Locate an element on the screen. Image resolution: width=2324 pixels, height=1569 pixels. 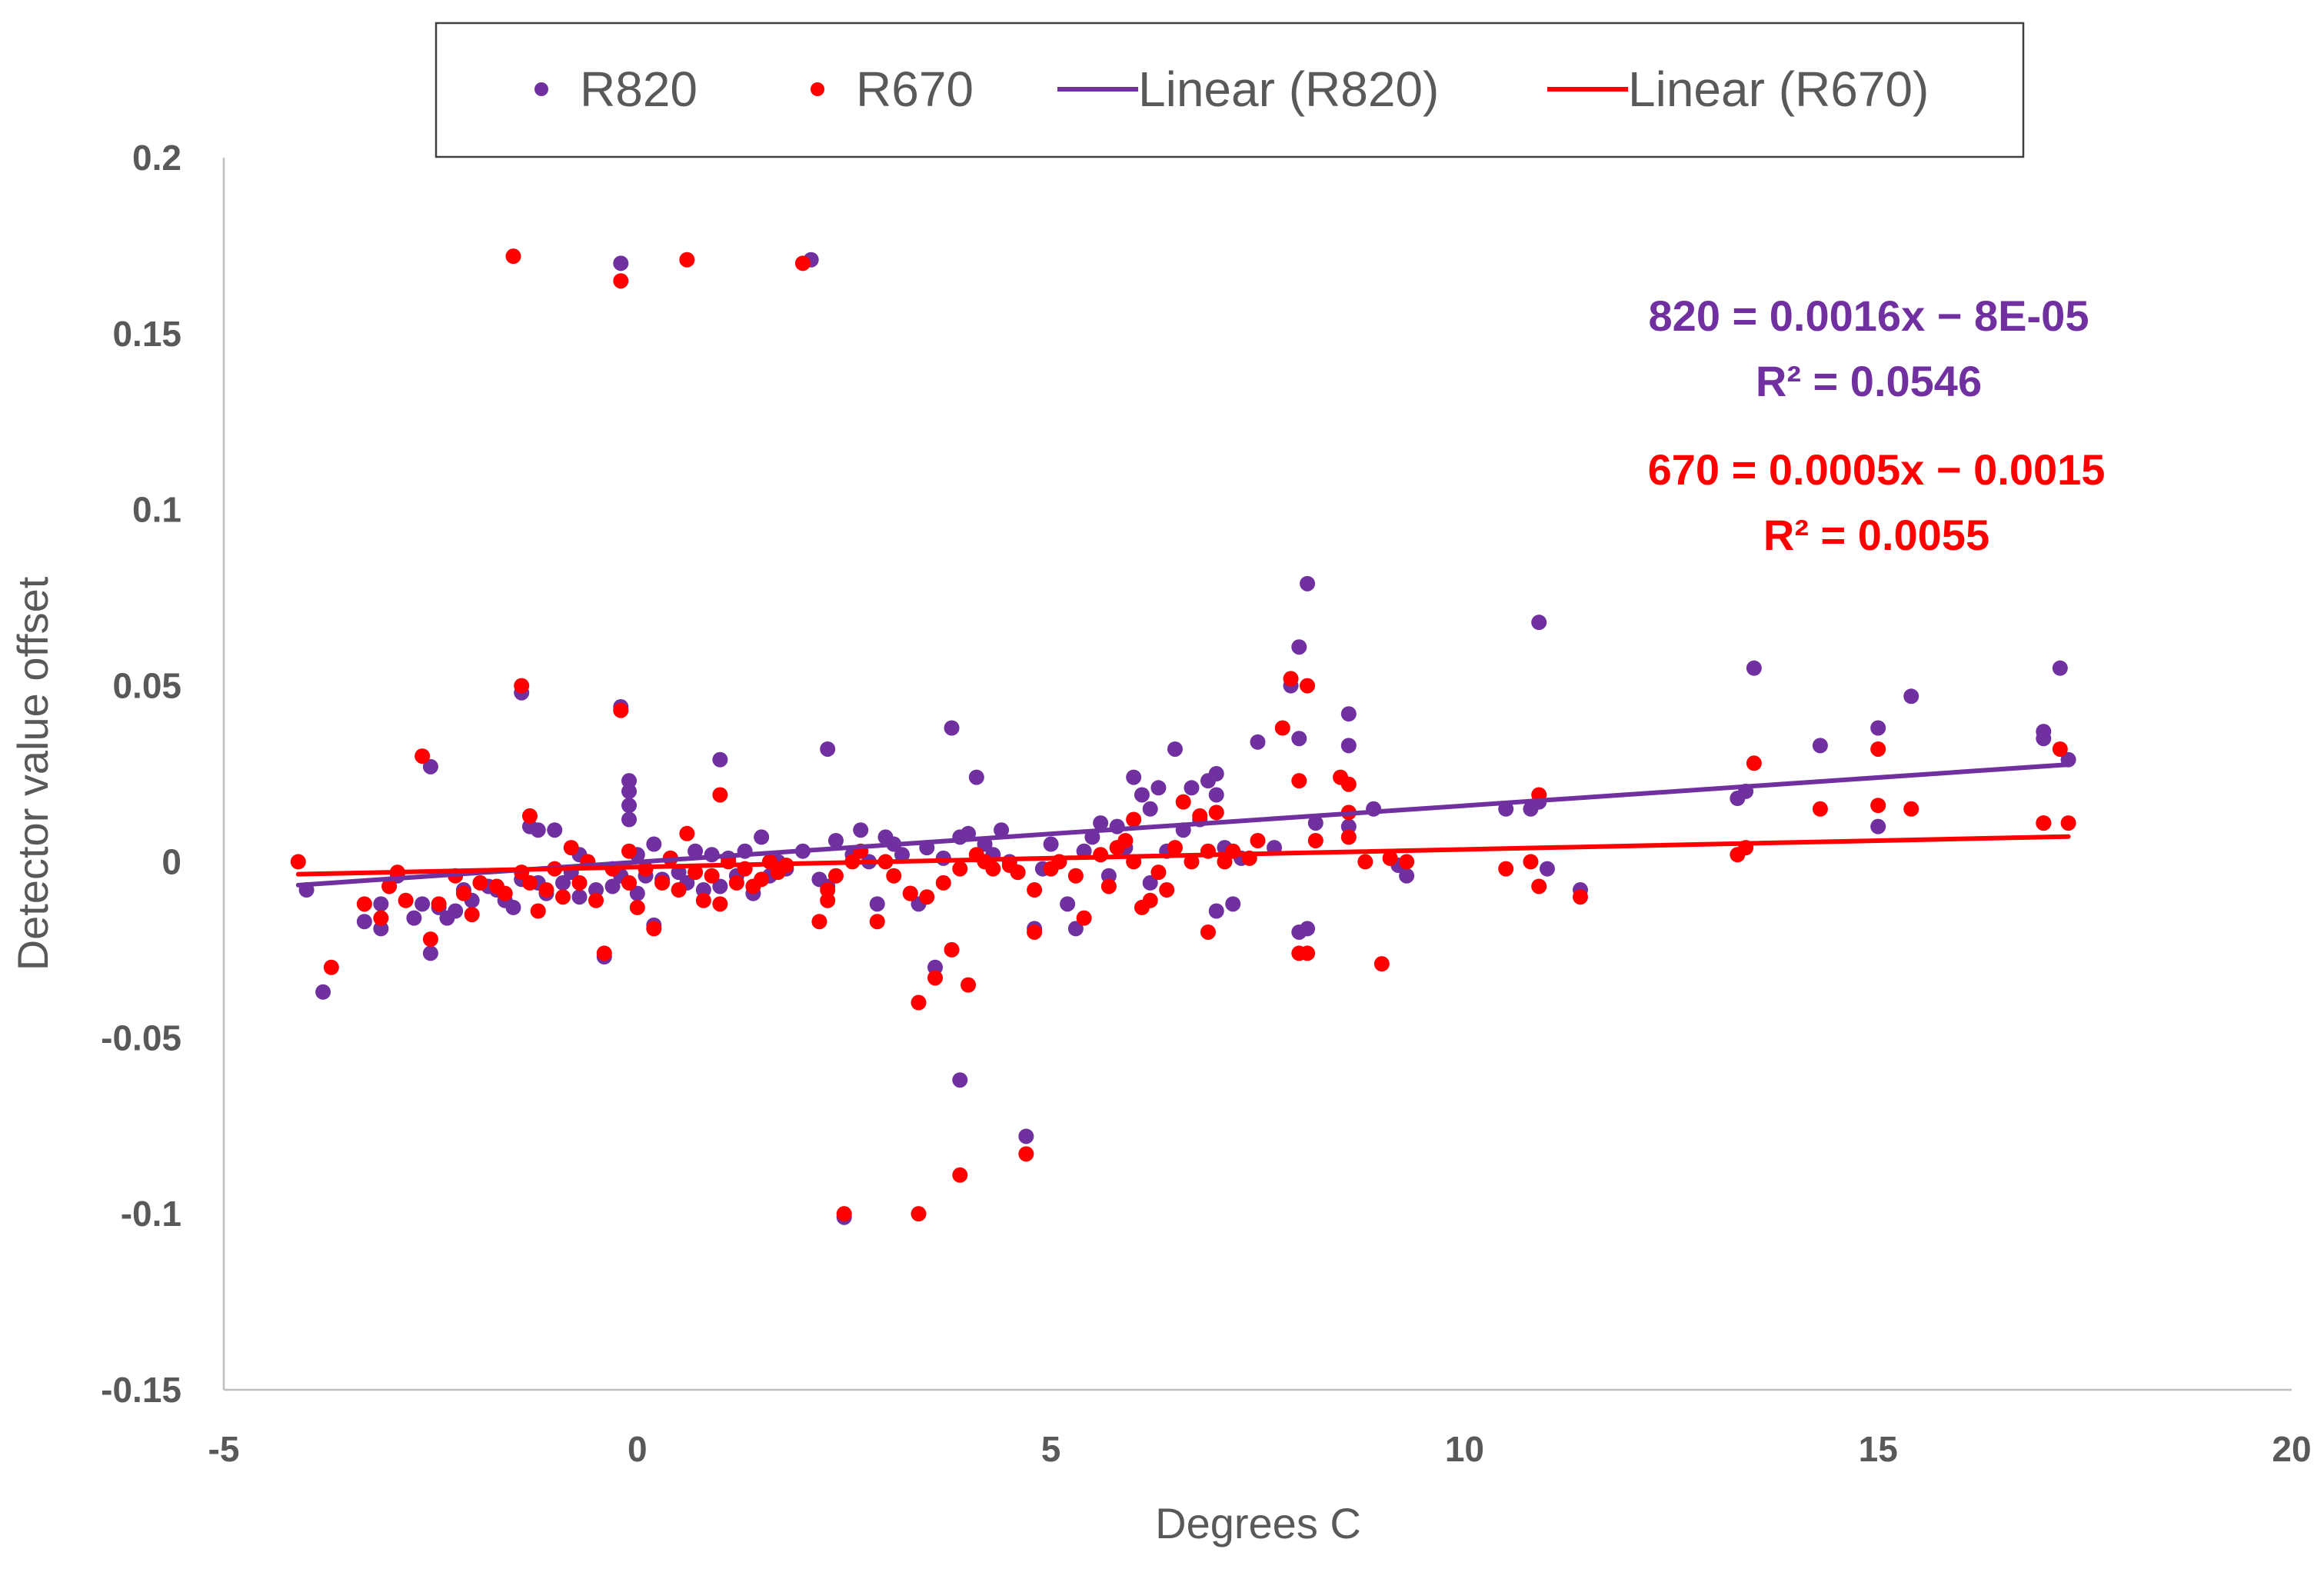
legend-label-linear-r670: Linear (R670) is located at coordinates (1778, 89).